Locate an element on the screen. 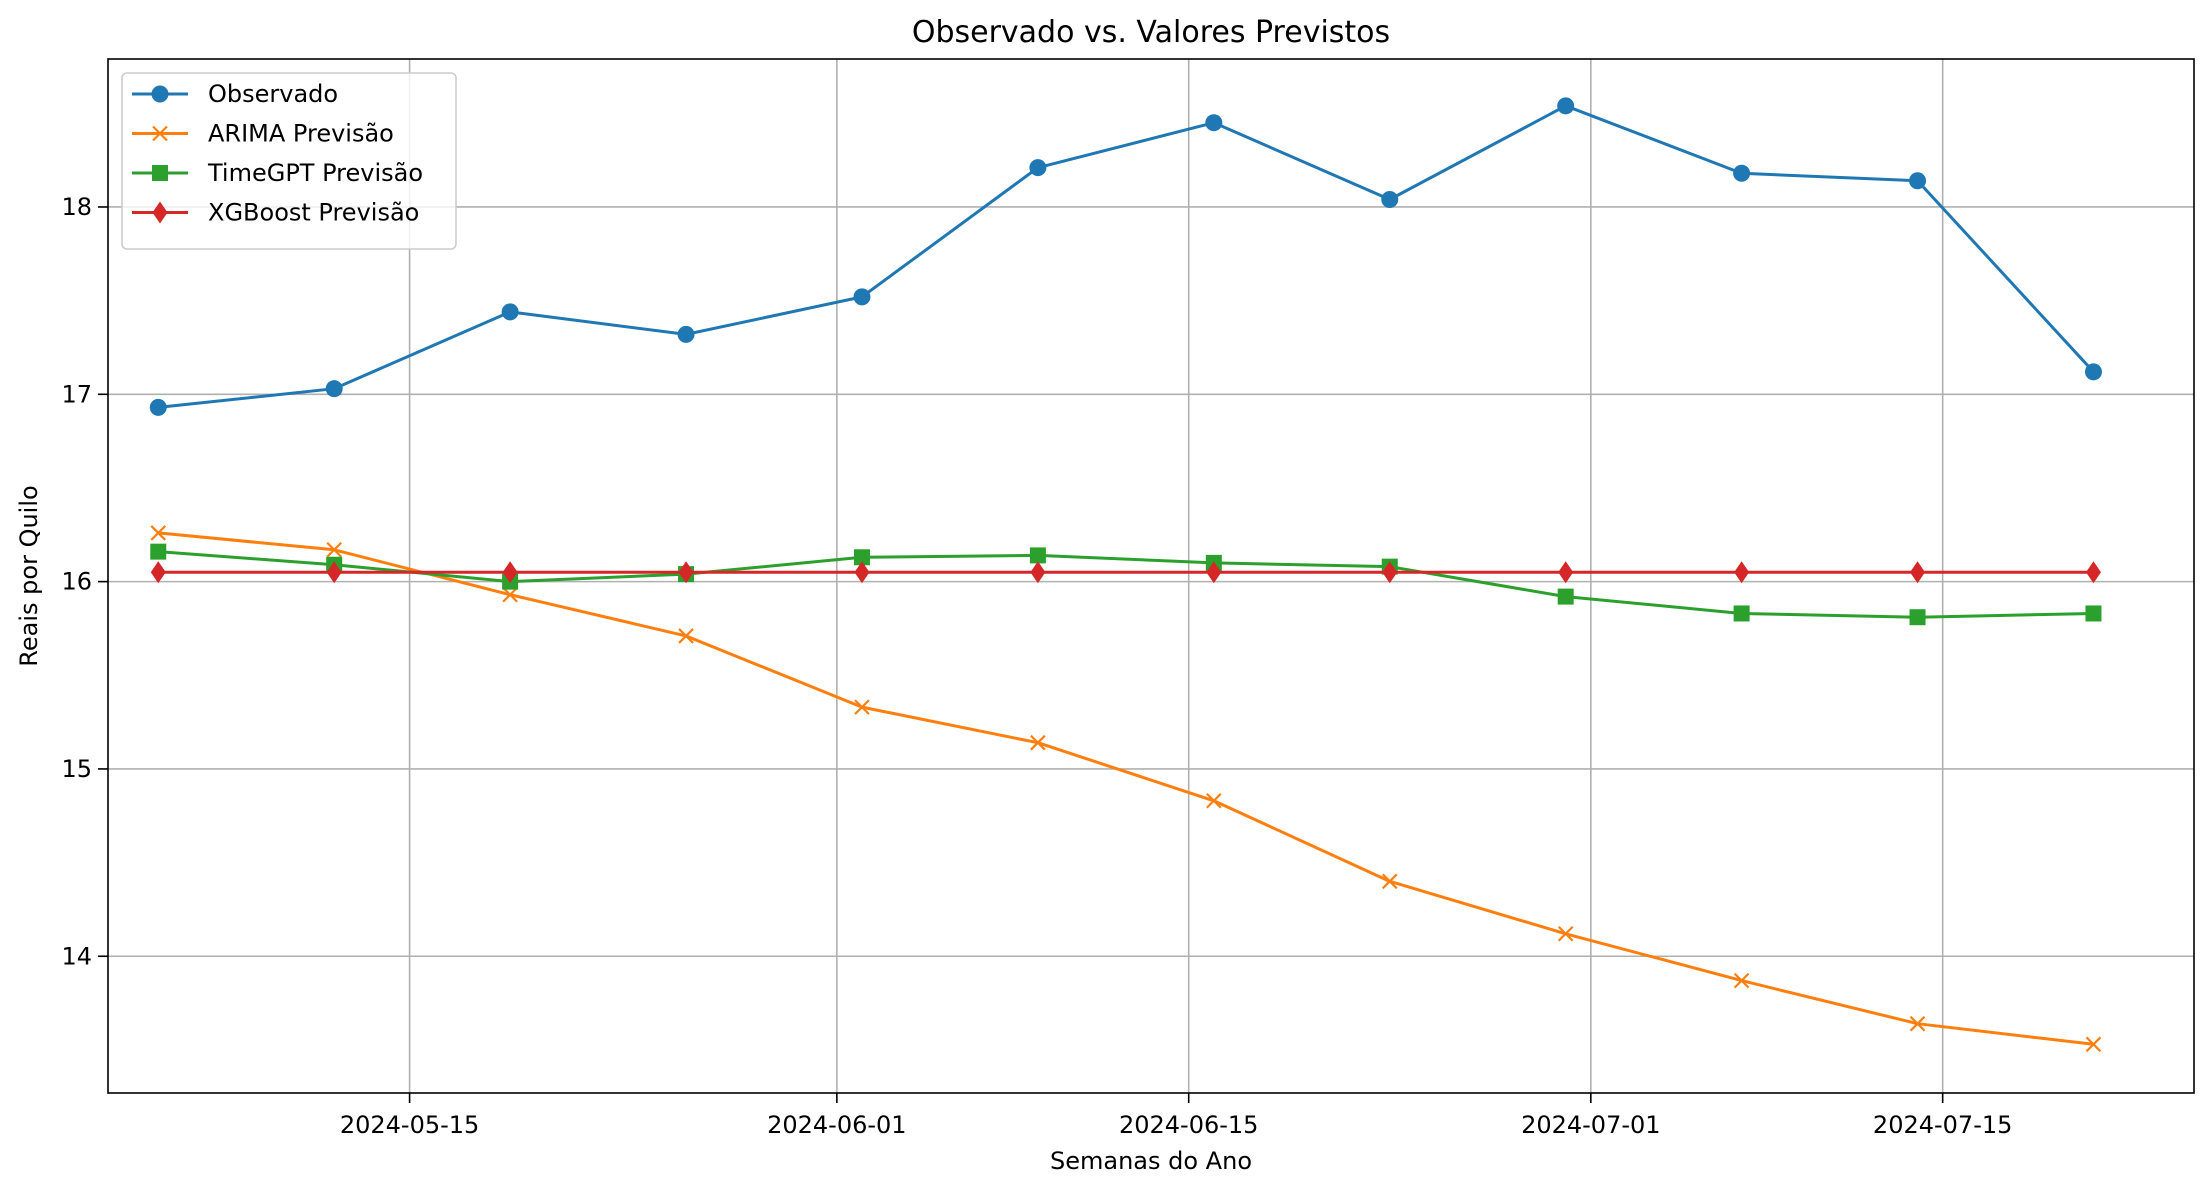 The height and width of the screenshot is (1194, 2210). series-xgboost-previsao is located at coordinates (1125, 572).